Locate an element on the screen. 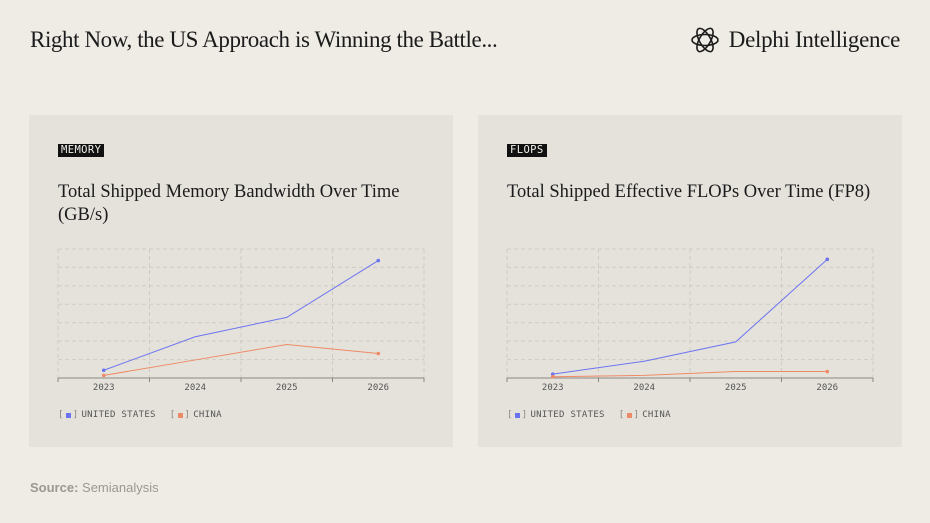  source-note: Source: Semianalysis is located at coordinates (94, 487).